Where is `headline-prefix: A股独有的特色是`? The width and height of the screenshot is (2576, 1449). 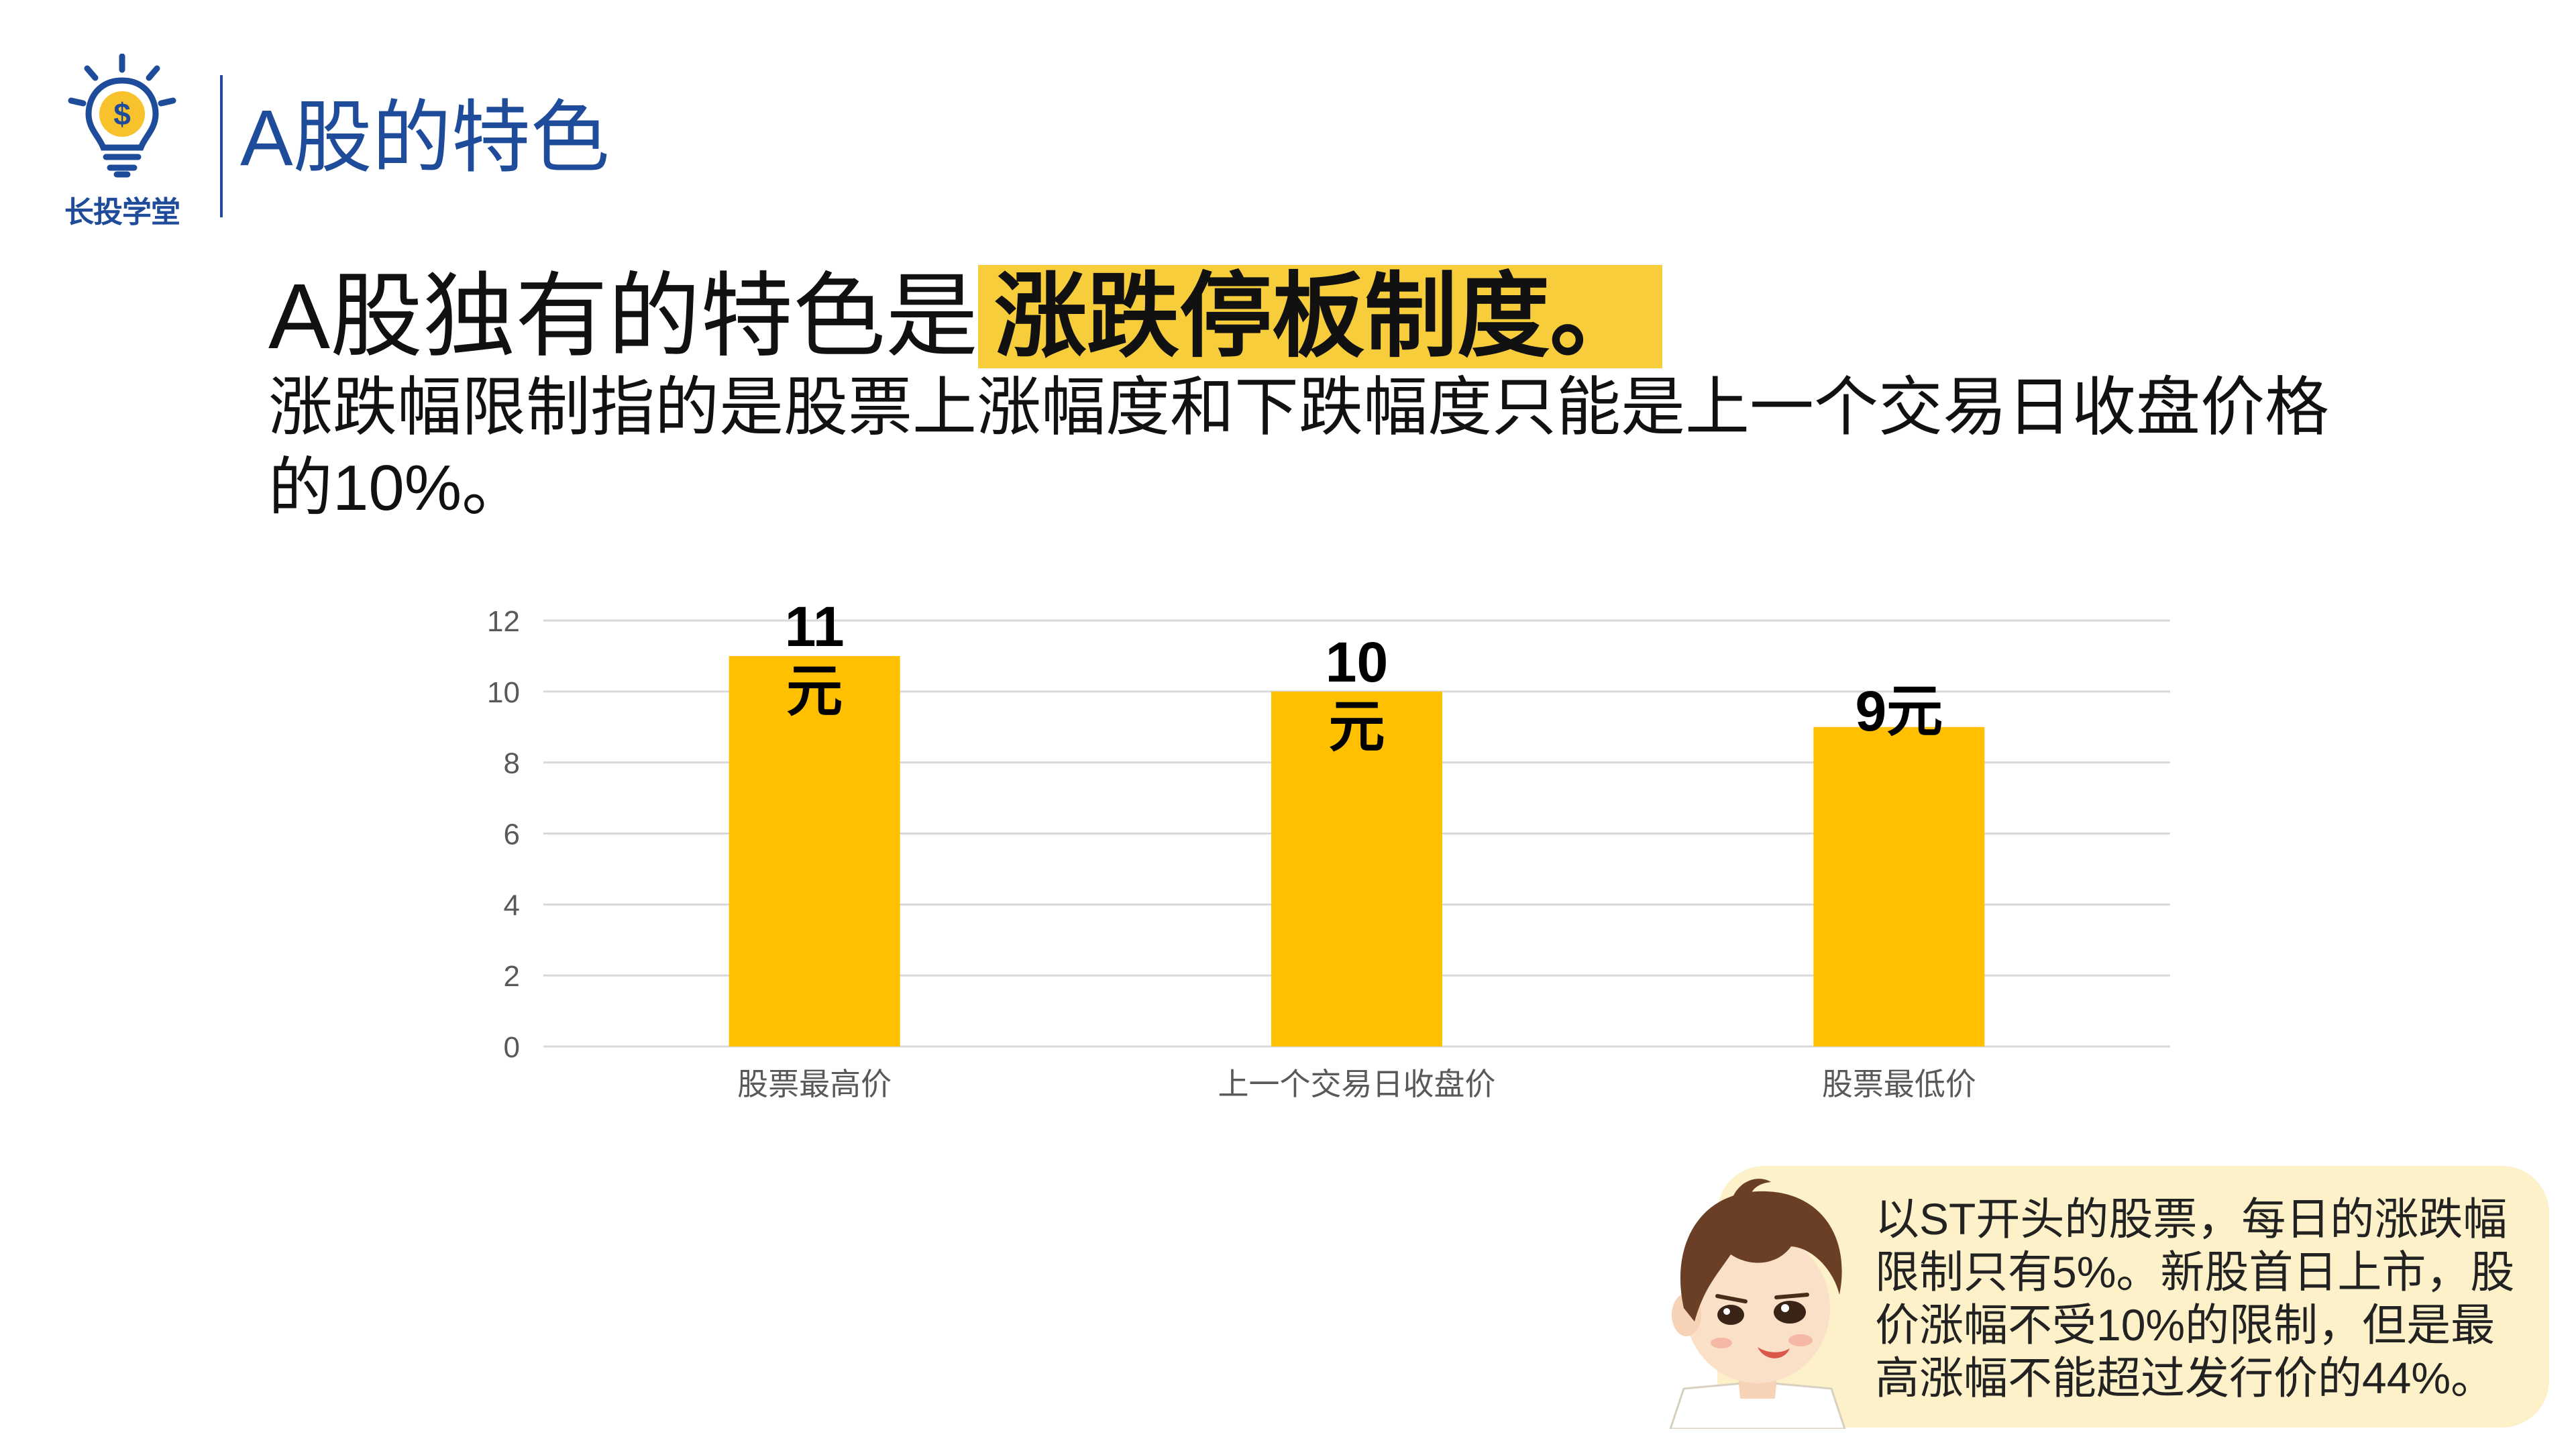
headline-prefix: A股独有的特色是 is located at coordinates (623, 316).